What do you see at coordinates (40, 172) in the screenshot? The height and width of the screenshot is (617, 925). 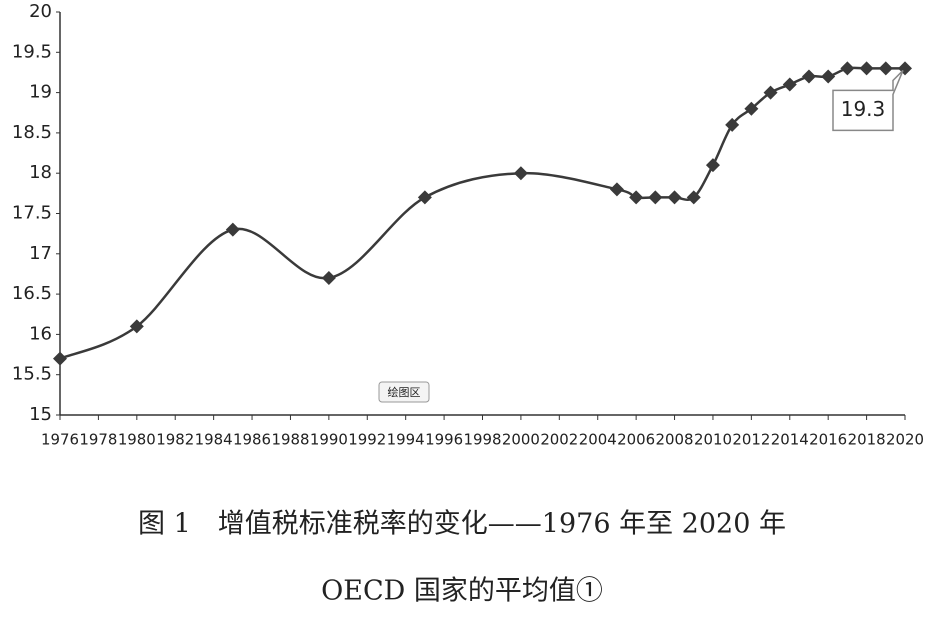 I see `y-tick-label: 18` at bounding box center [40, 172].